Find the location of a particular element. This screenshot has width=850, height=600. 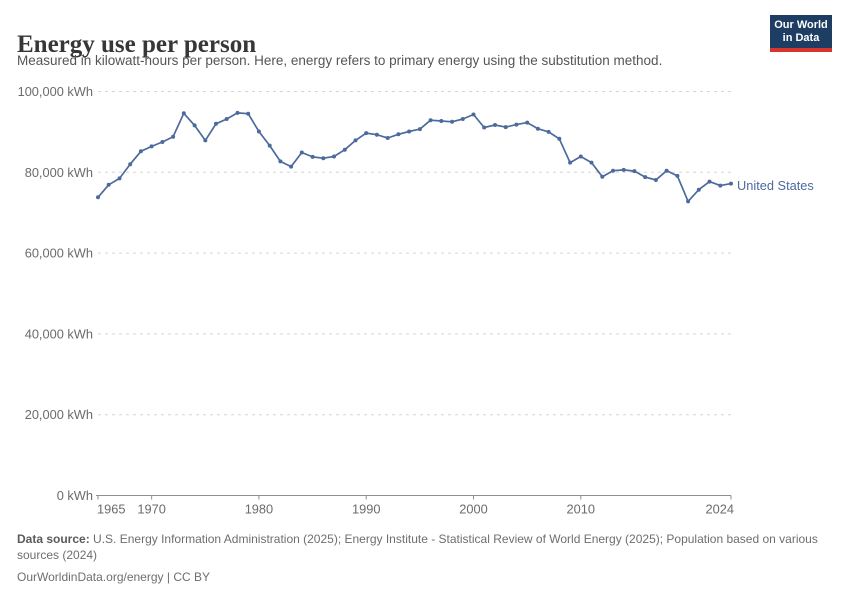

owid-url-link: OurWorldinData.org/energy is located at coordinates (90, 577).